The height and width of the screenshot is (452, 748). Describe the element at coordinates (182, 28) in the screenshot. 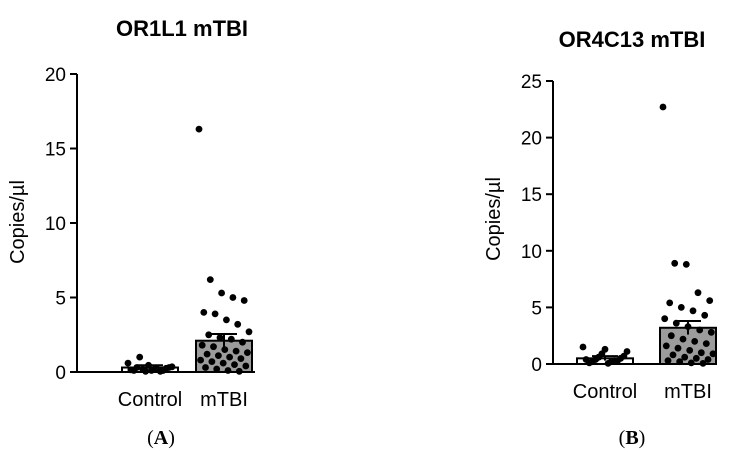

I see `chart-title-a: OR1L1 mTBI` at that location.